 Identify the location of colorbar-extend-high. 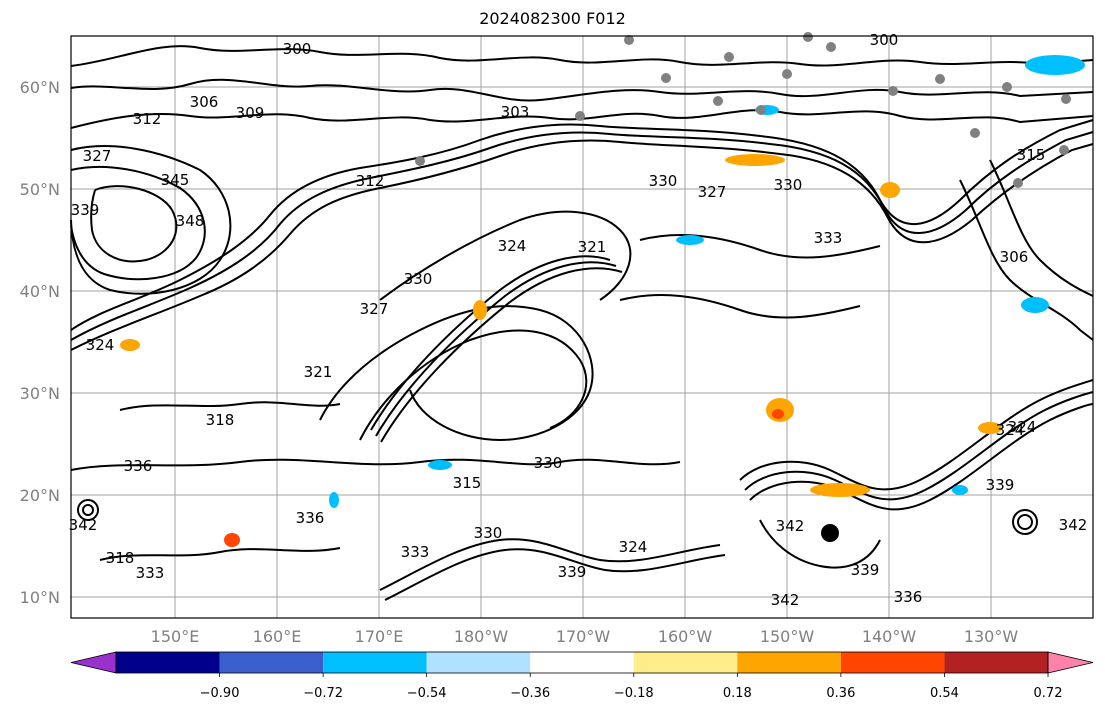
(1070, 662).